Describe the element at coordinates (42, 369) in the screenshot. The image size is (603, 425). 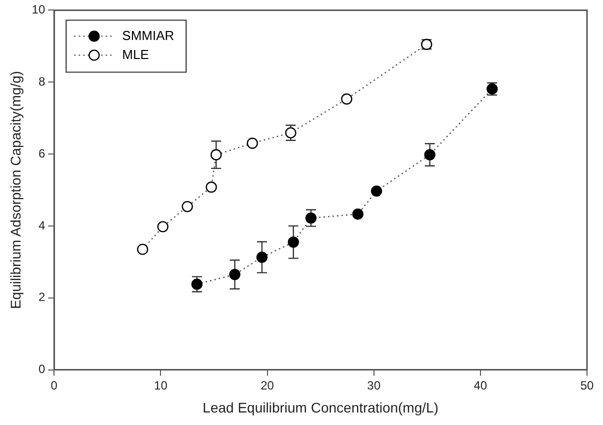
I see `y-tick-label: 0` at that location.